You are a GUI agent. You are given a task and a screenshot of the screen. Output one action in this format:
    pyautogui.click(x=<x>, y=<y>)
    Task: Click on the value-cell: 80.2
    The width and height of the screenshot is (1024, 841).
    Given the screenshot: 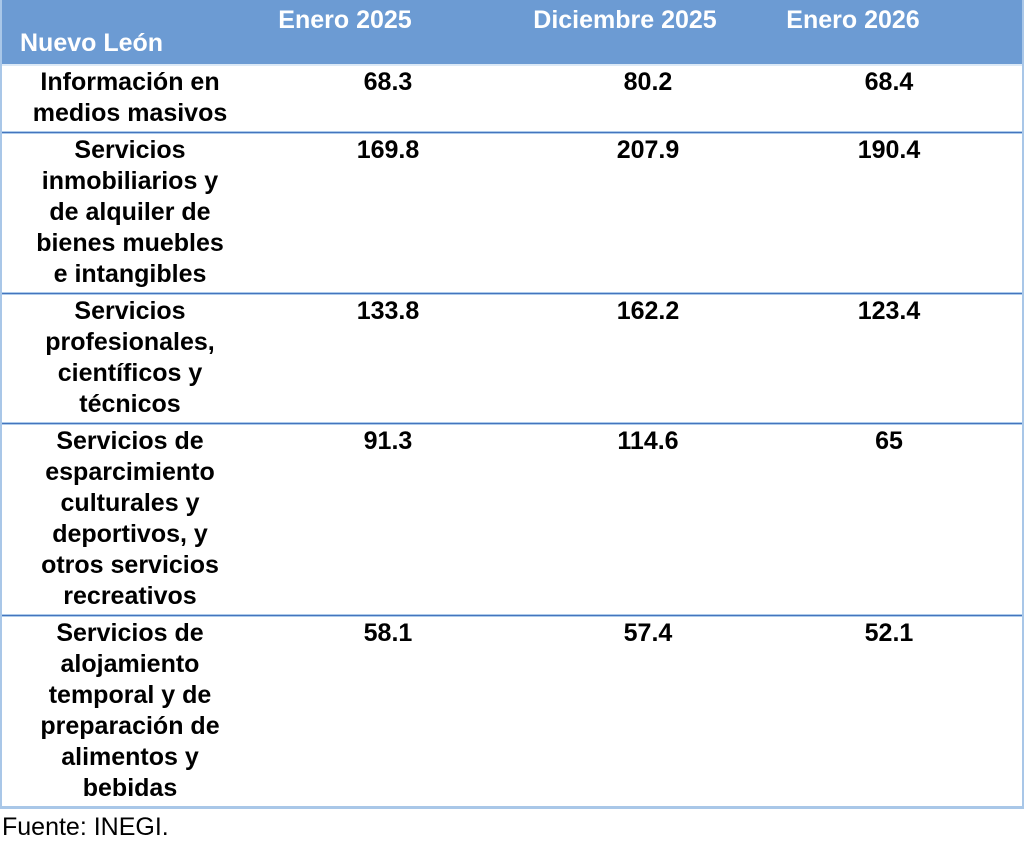 What is the action you would take?
    pyautogui.click(x=648, y=82)
    